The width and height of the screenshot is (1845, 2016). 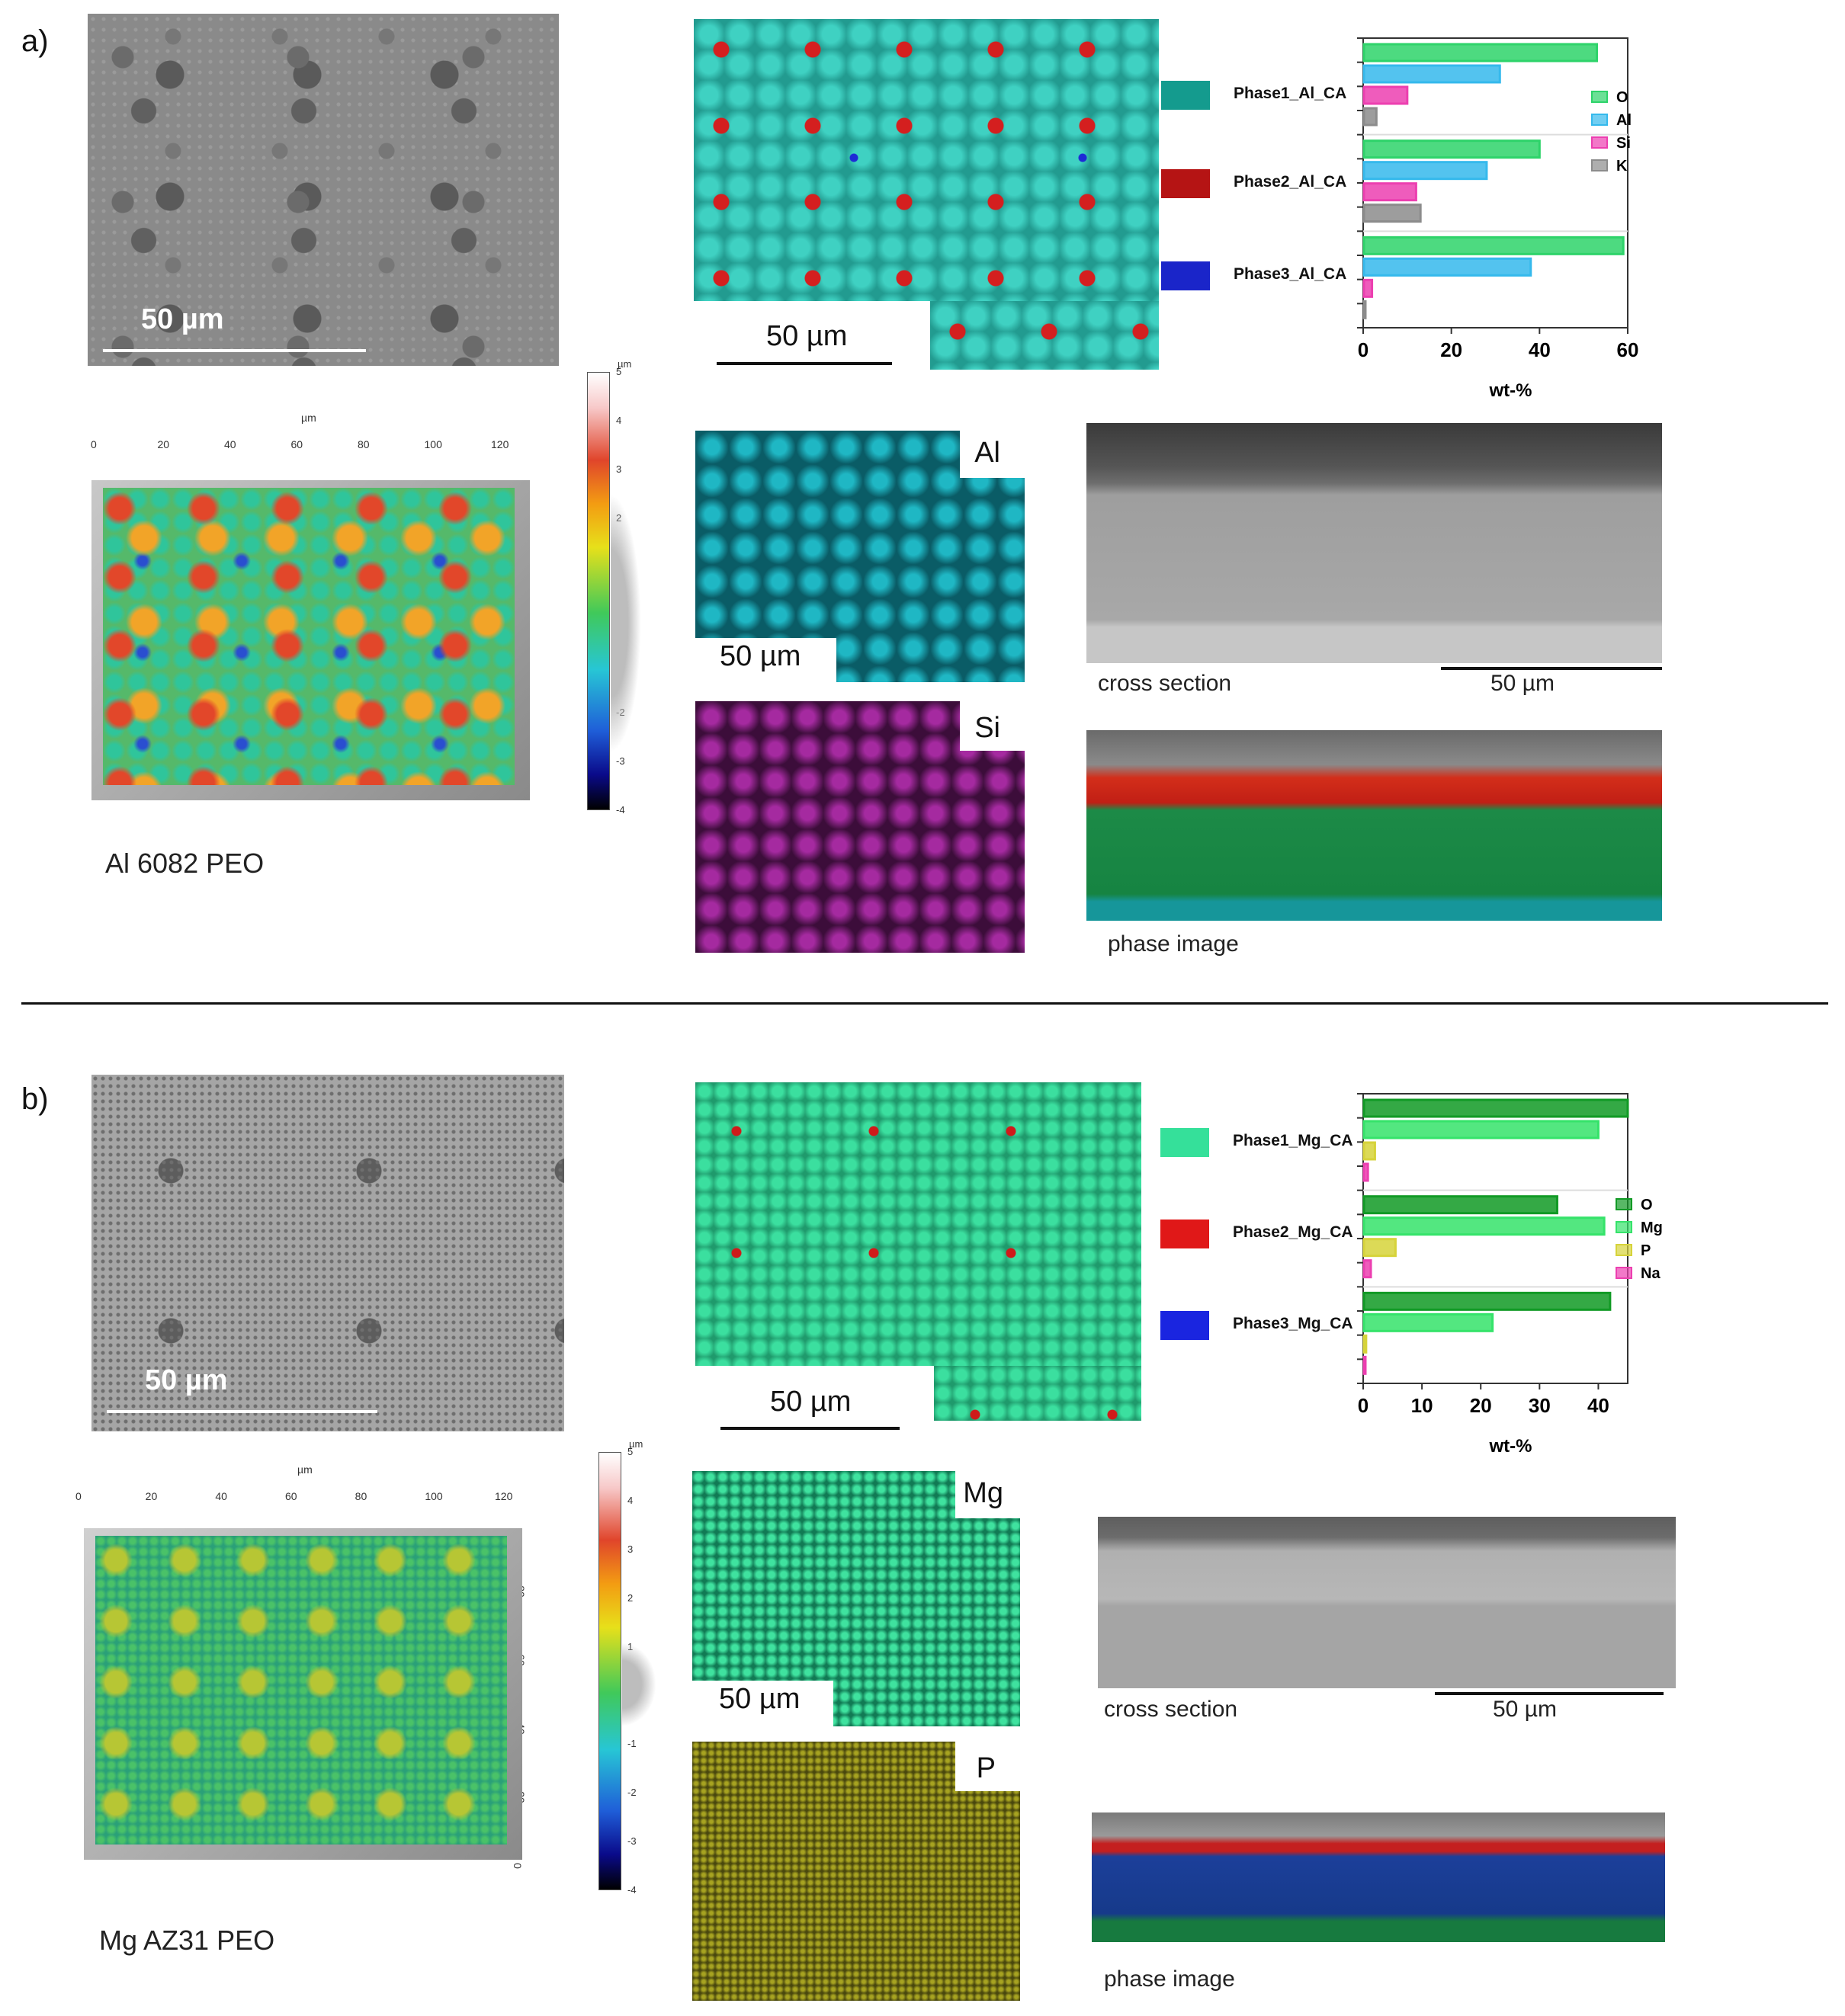 What do you see at coordinates (987, 728) in the screenshot?
I see `panel-a-si-label: Si` at bounding box center [987, 728].